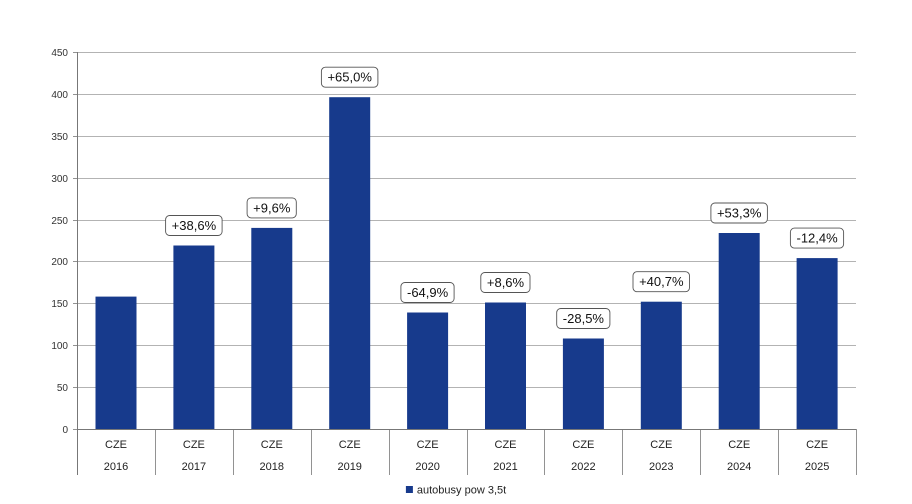 The height and width of the screenshot is (504, 912). I want to click on data-label-2022: -28,5%, so click(583, 318).